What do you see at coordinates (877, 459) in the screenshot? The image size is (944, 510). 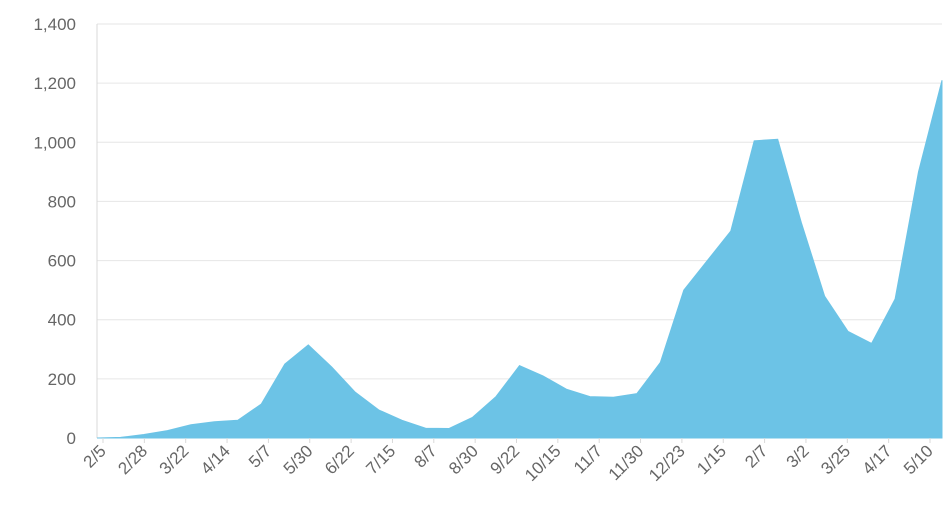 I see `x-tick-label: 4/17` at bounding box center [877, 459].